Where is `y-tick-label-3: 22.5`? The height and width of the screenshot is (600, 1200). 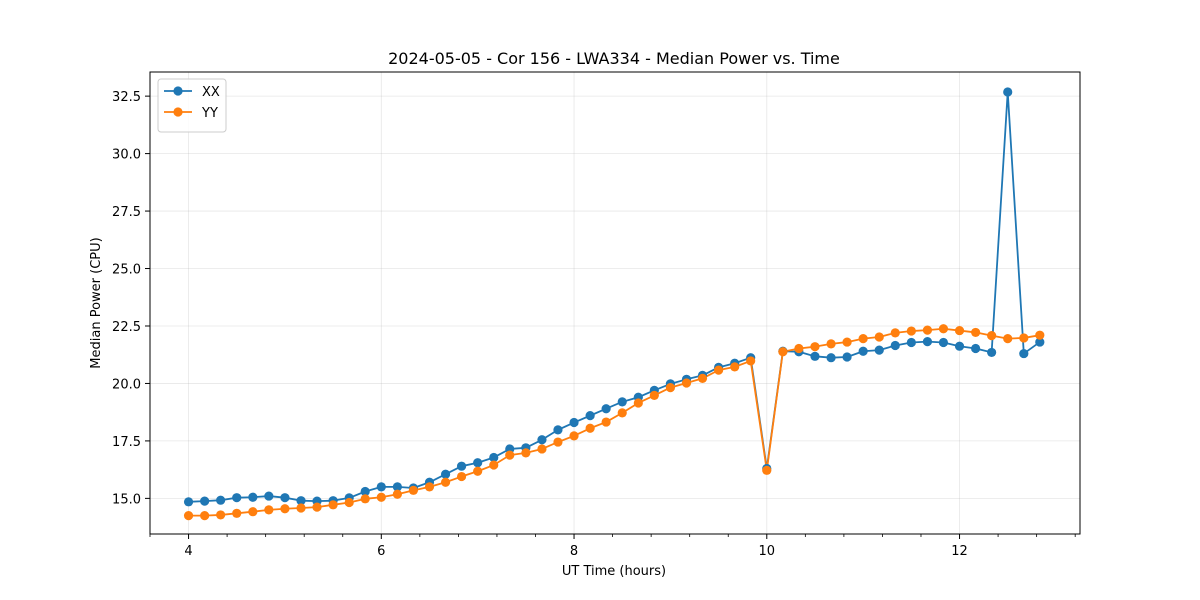 y-tick-label-3: 22.5 is located at coordinates (126, 327).